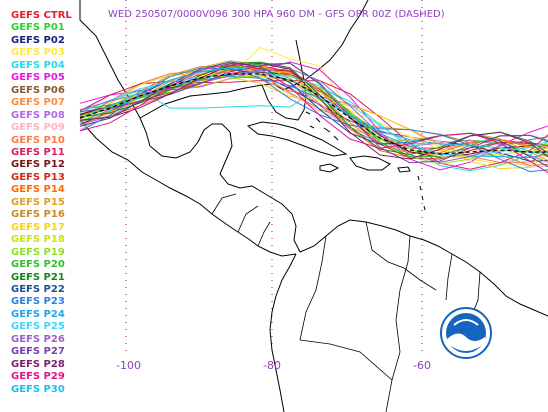 The height and width of the screenshot is (412, 548). I want to click on legend-item: GEFS P29, so click(38, 377).